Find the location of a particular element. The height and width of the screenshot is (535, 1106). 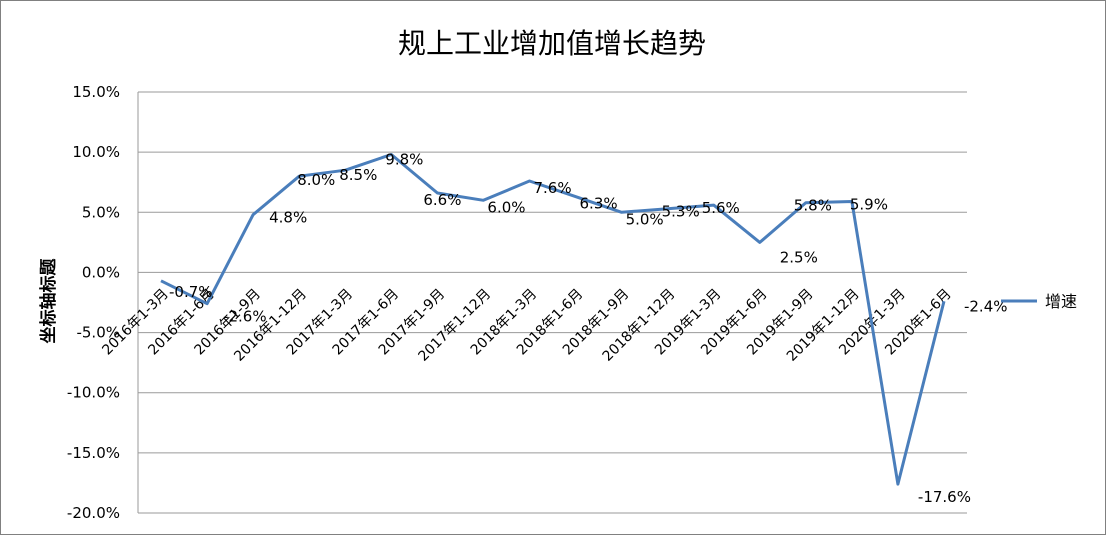

data-label: 6.0% is located at coordinates (506, 207).